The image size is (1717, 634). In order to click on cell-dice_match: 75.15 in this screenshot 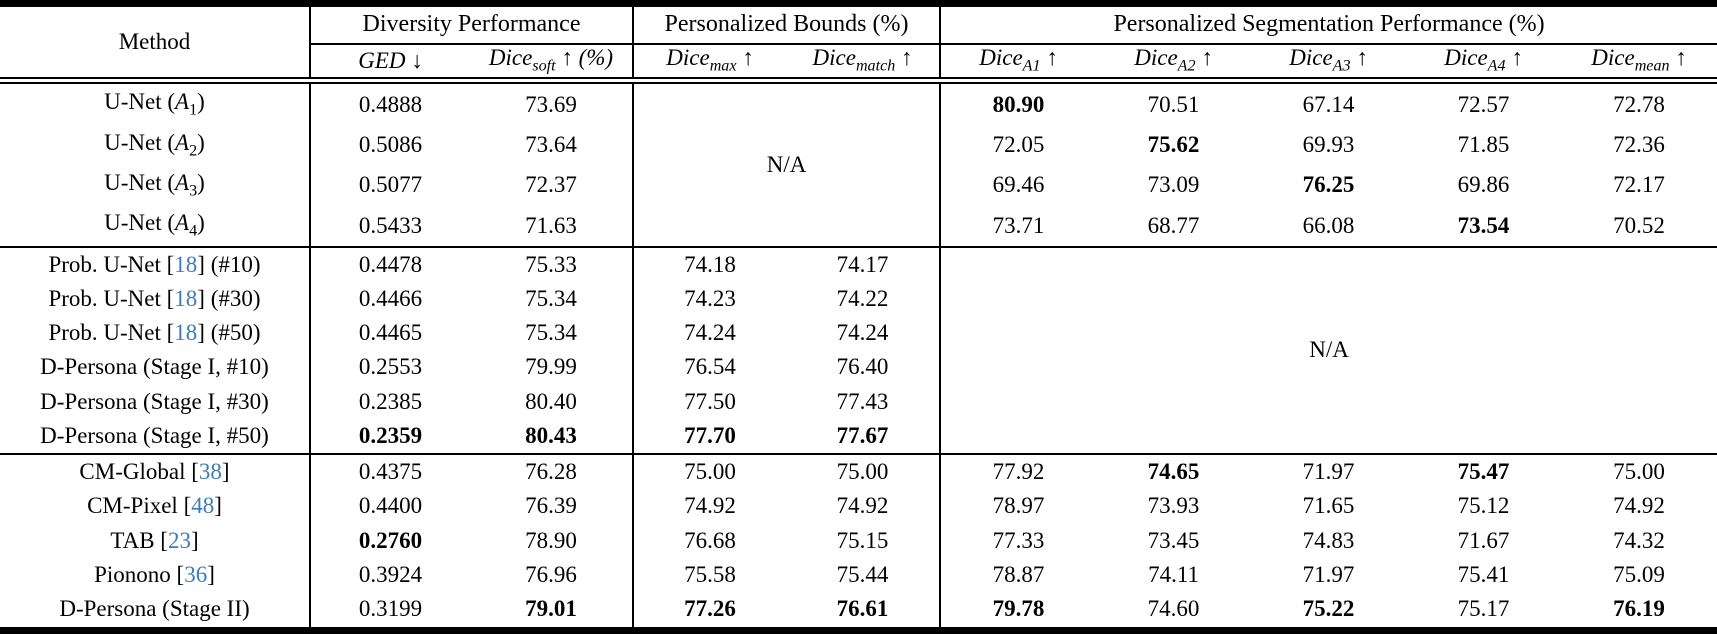, I will do `click(862, 540)`.